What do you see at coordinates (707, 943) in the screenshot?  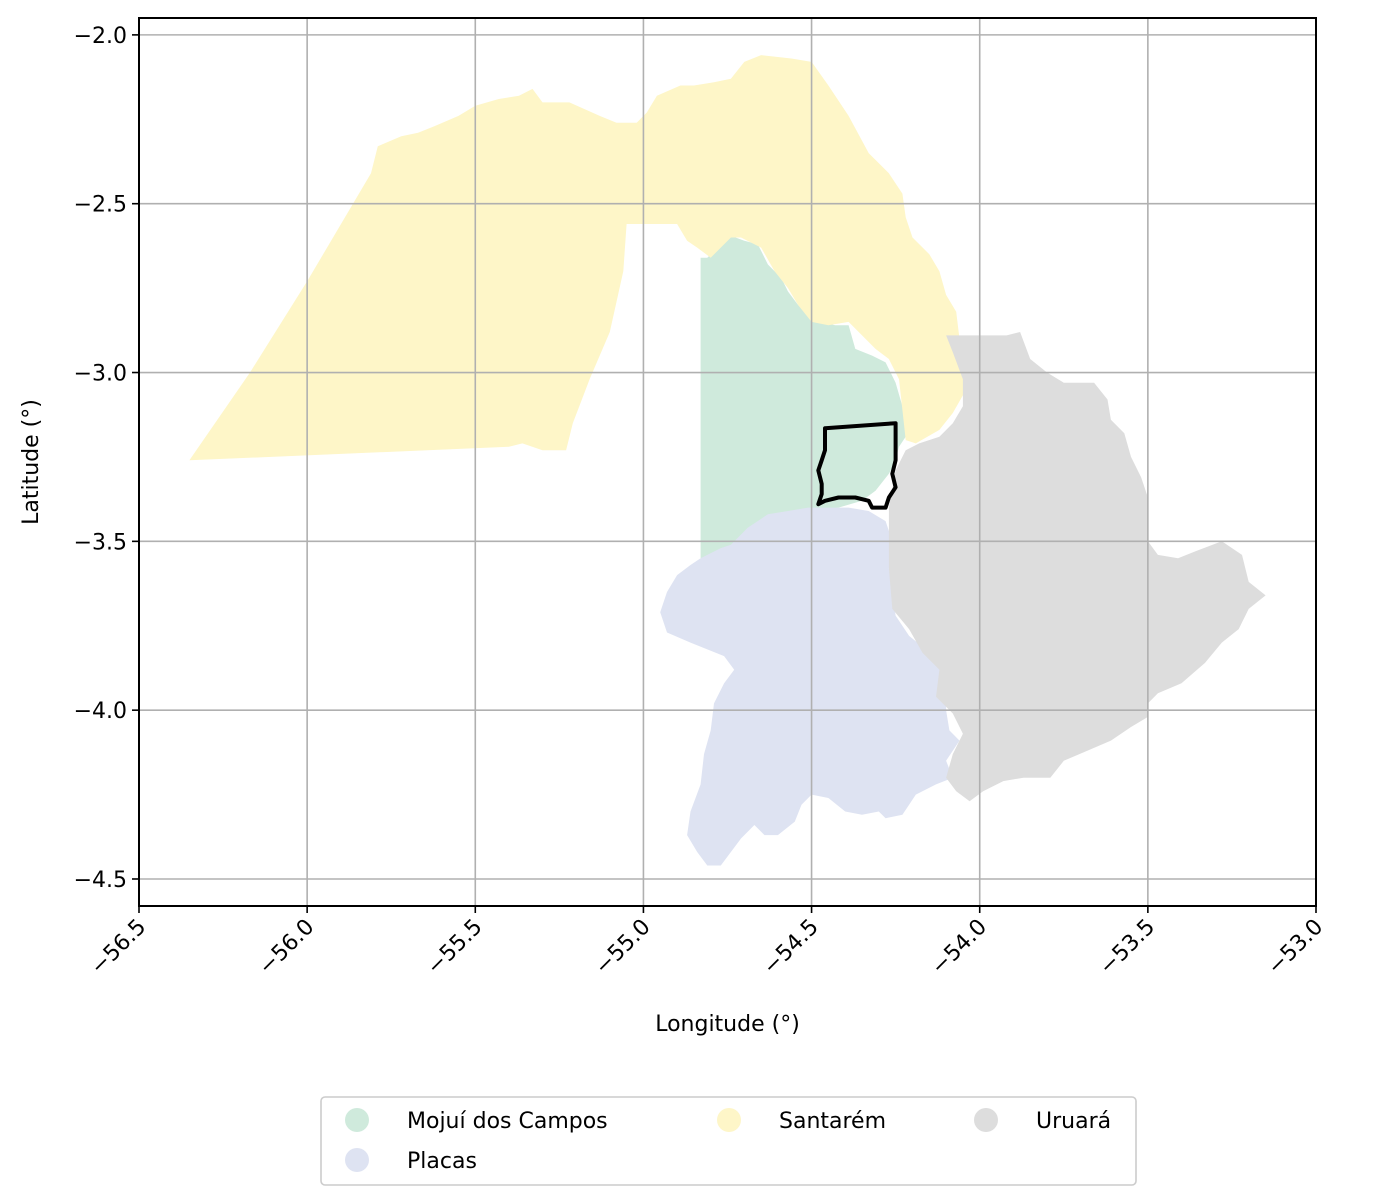 I see `x-axis: −56.5 −56.0 −55.5 −55.0 −54.5 −54.0 −53.5 −53.0` at bounding box center [707, 943].